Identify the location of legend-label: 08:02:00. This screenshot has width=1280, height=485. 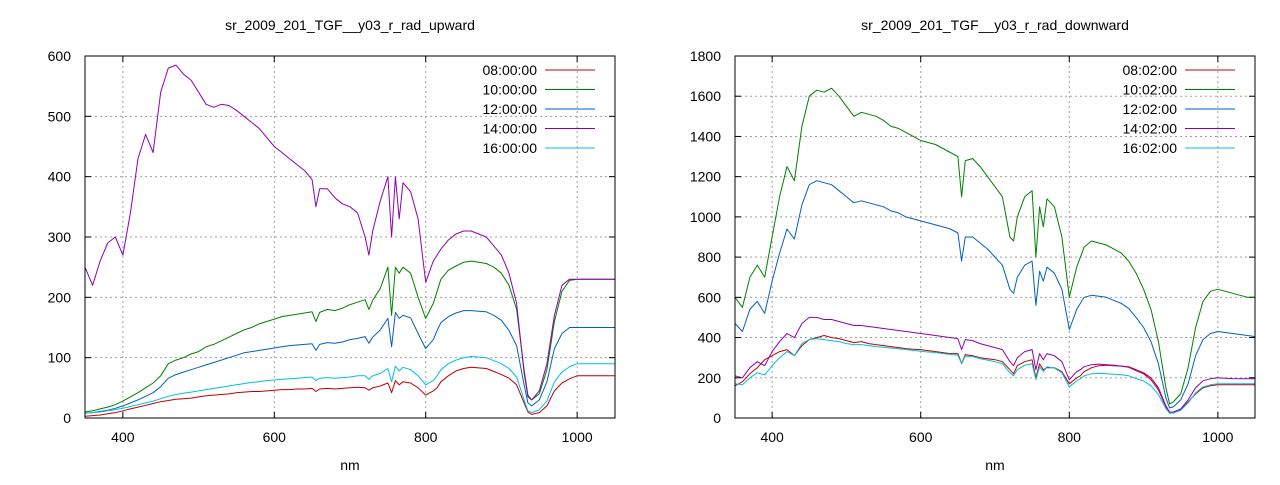
(1150, 70).